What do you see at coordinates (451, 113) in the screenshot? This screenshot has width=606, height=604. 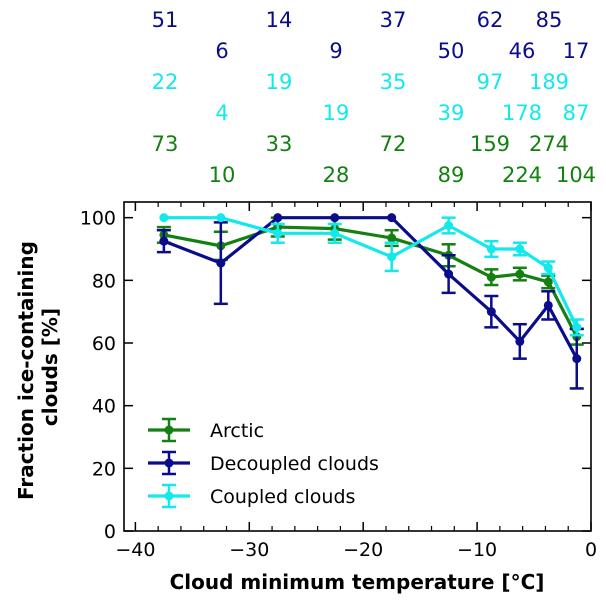 I see `count-label: 39` at bounding box center [451, 113].